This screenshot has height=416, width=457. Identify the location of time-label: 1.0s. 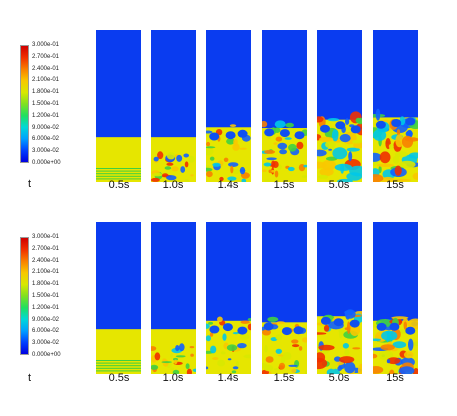
(173, 185).